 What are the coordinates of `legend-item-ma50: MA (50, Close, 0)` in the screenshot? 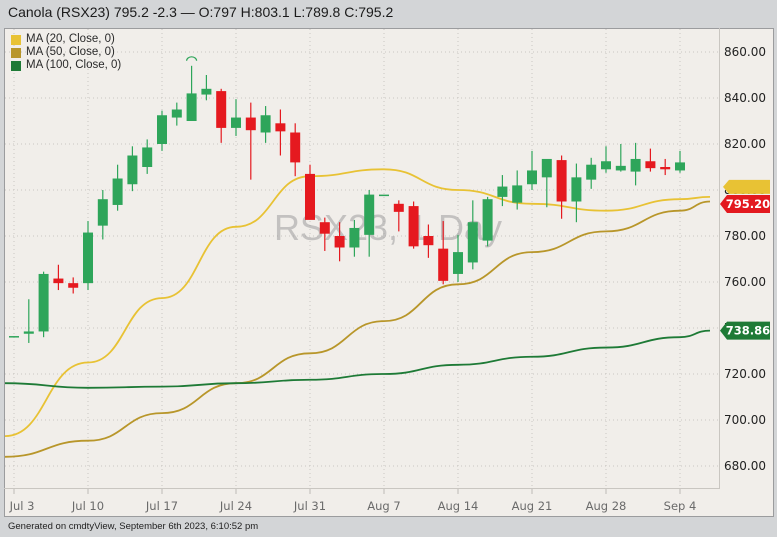 It's located at (66, 52).